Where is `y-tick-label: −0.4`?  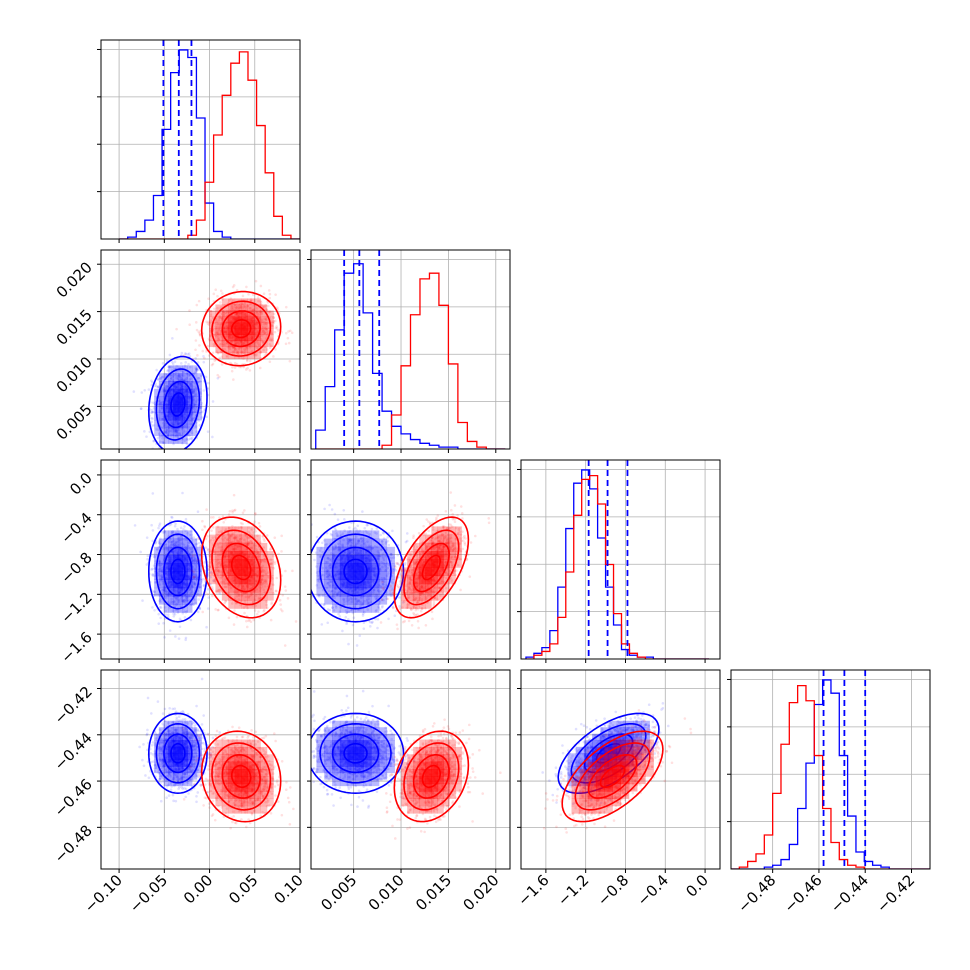 y-tick-label: −0.4 is located at coordinates (76, 528).